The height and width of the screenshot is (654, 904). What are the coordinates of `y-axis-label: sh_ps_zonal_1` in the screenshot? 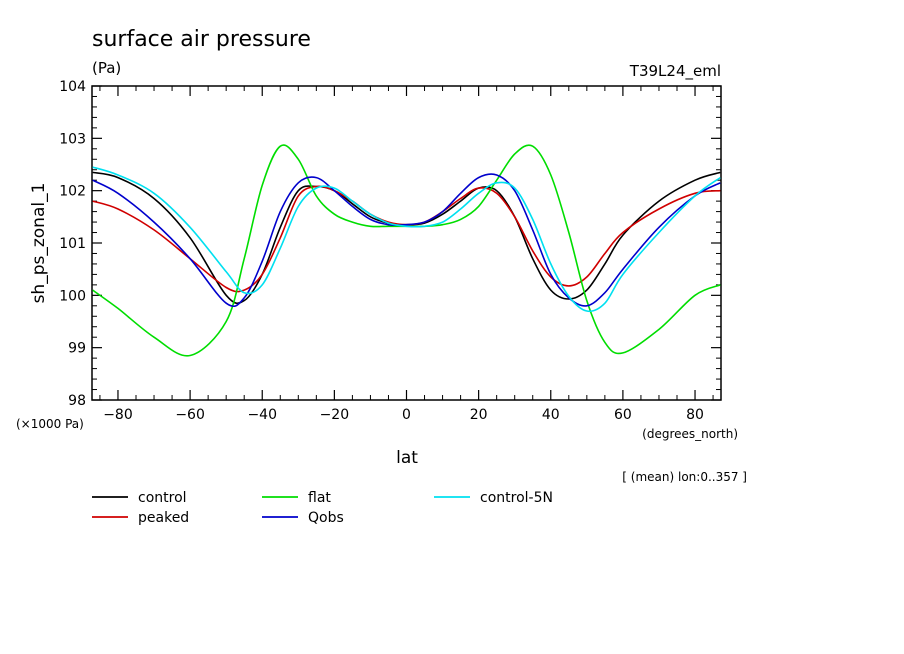 It's located at (39, 243).